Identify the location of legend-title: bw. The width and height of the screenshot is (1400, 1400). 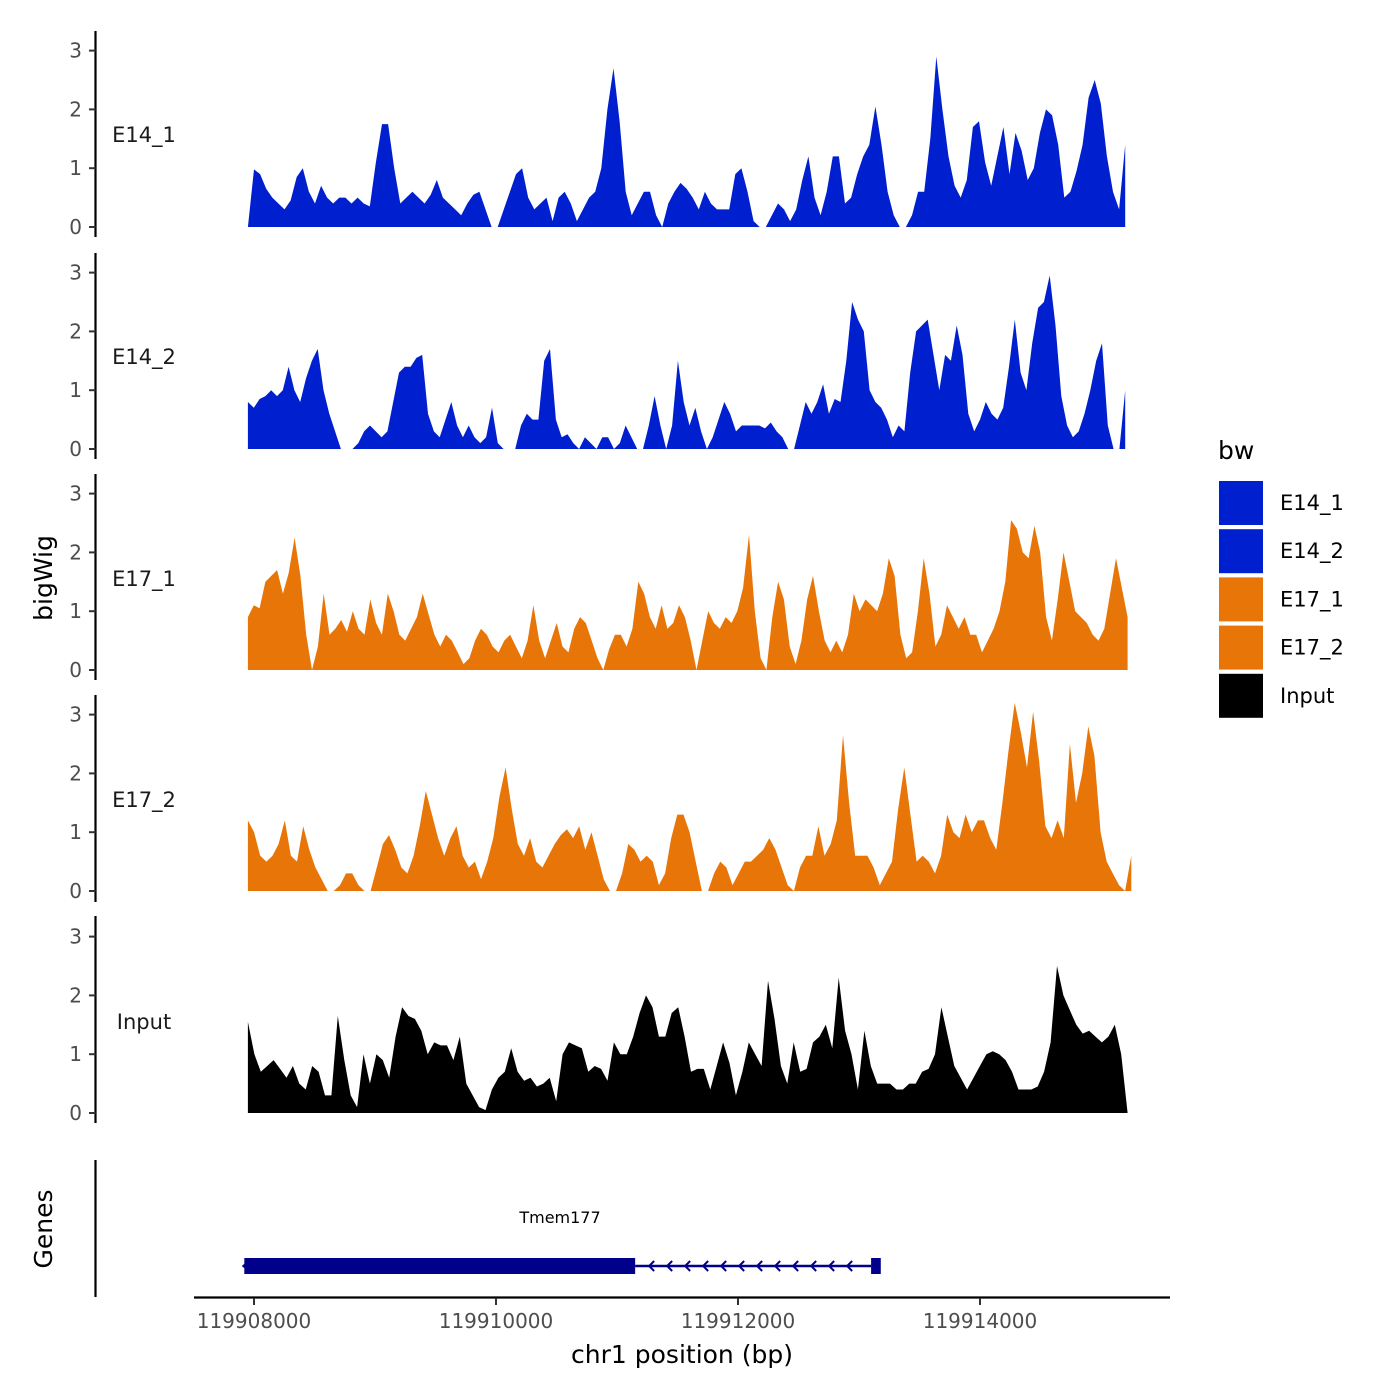
(1236, 450).